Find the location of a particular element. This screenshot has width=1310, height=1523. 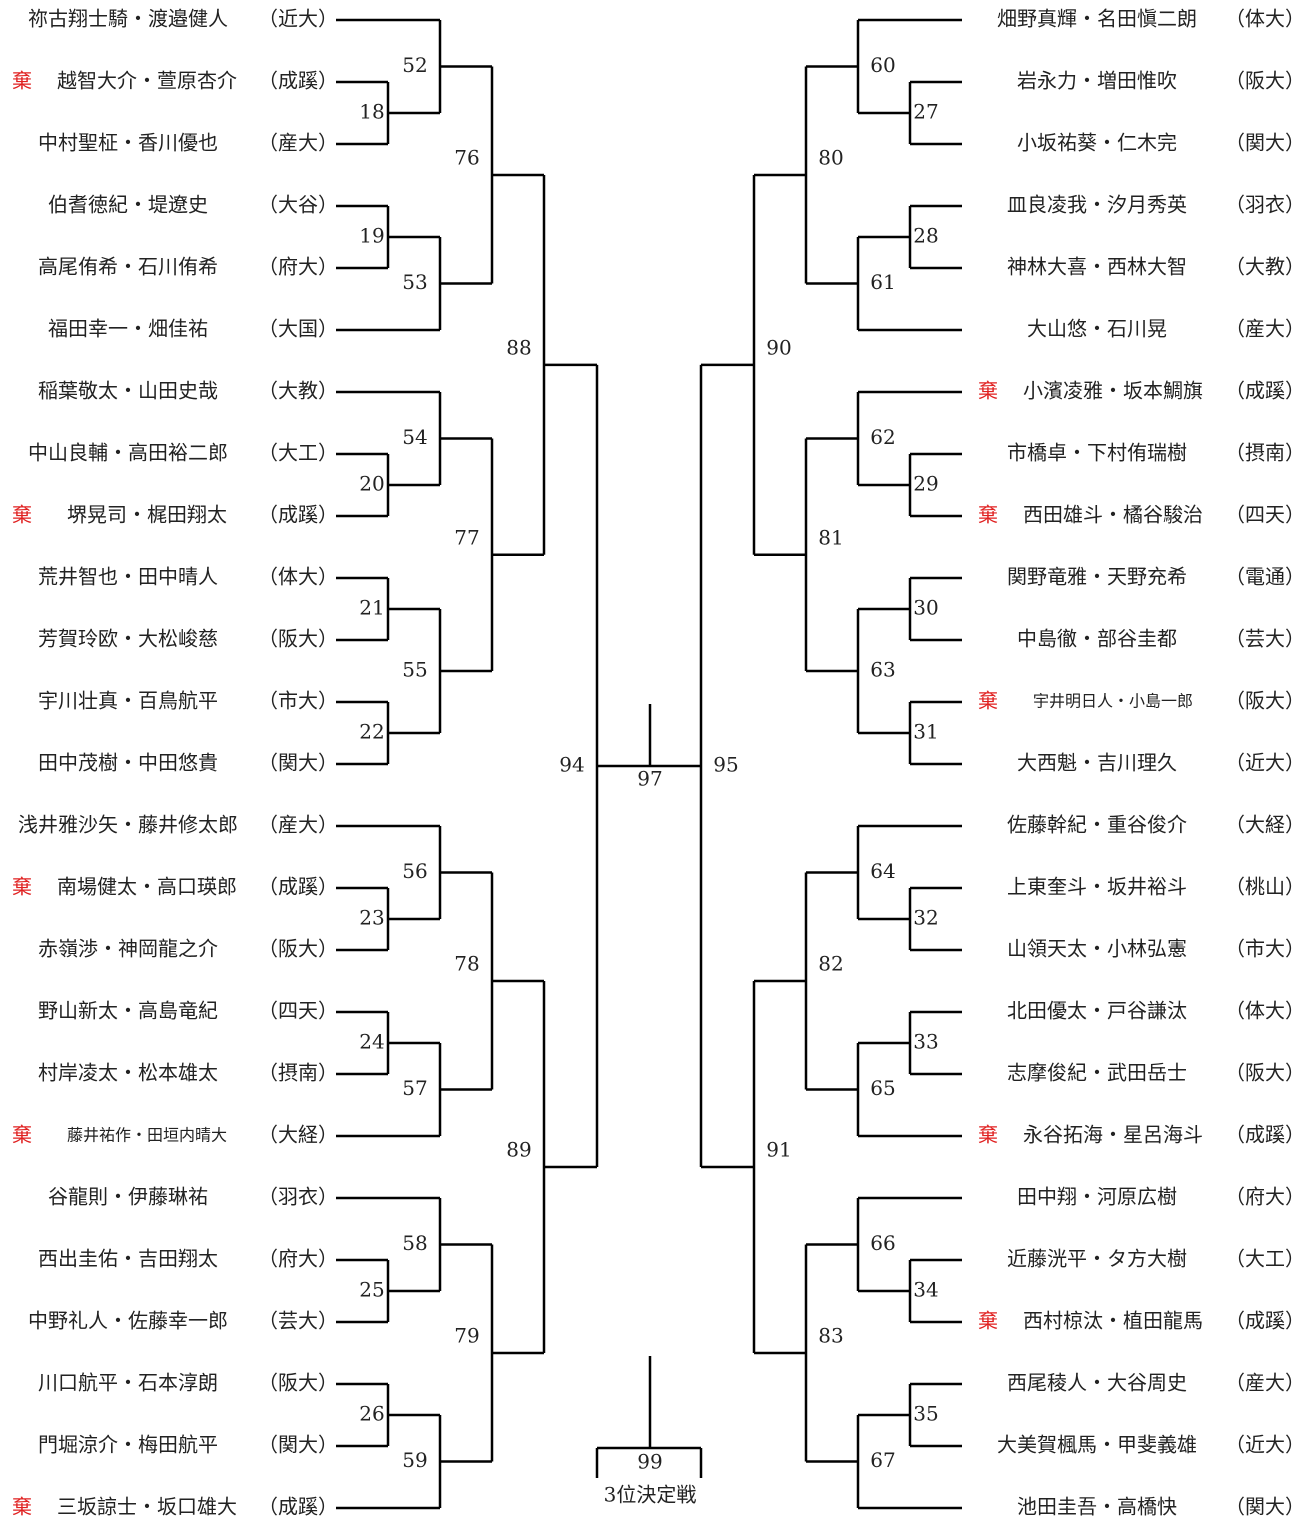

player-names: 赤嶺渉・神岡龍之介 is located at coordinates (128, 949).